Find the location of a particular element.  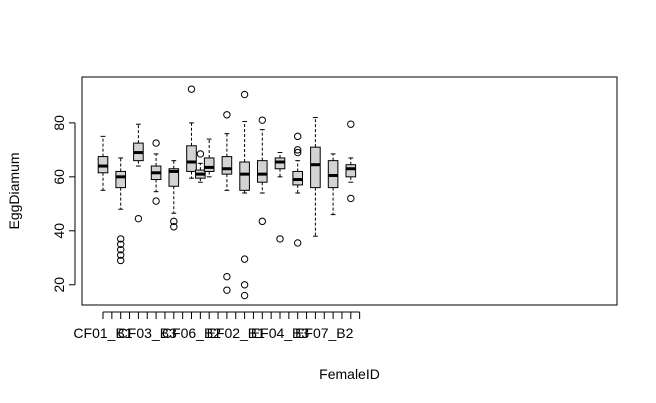

y-axis: 20 40 60 80 is located at coordinates (63, 204).